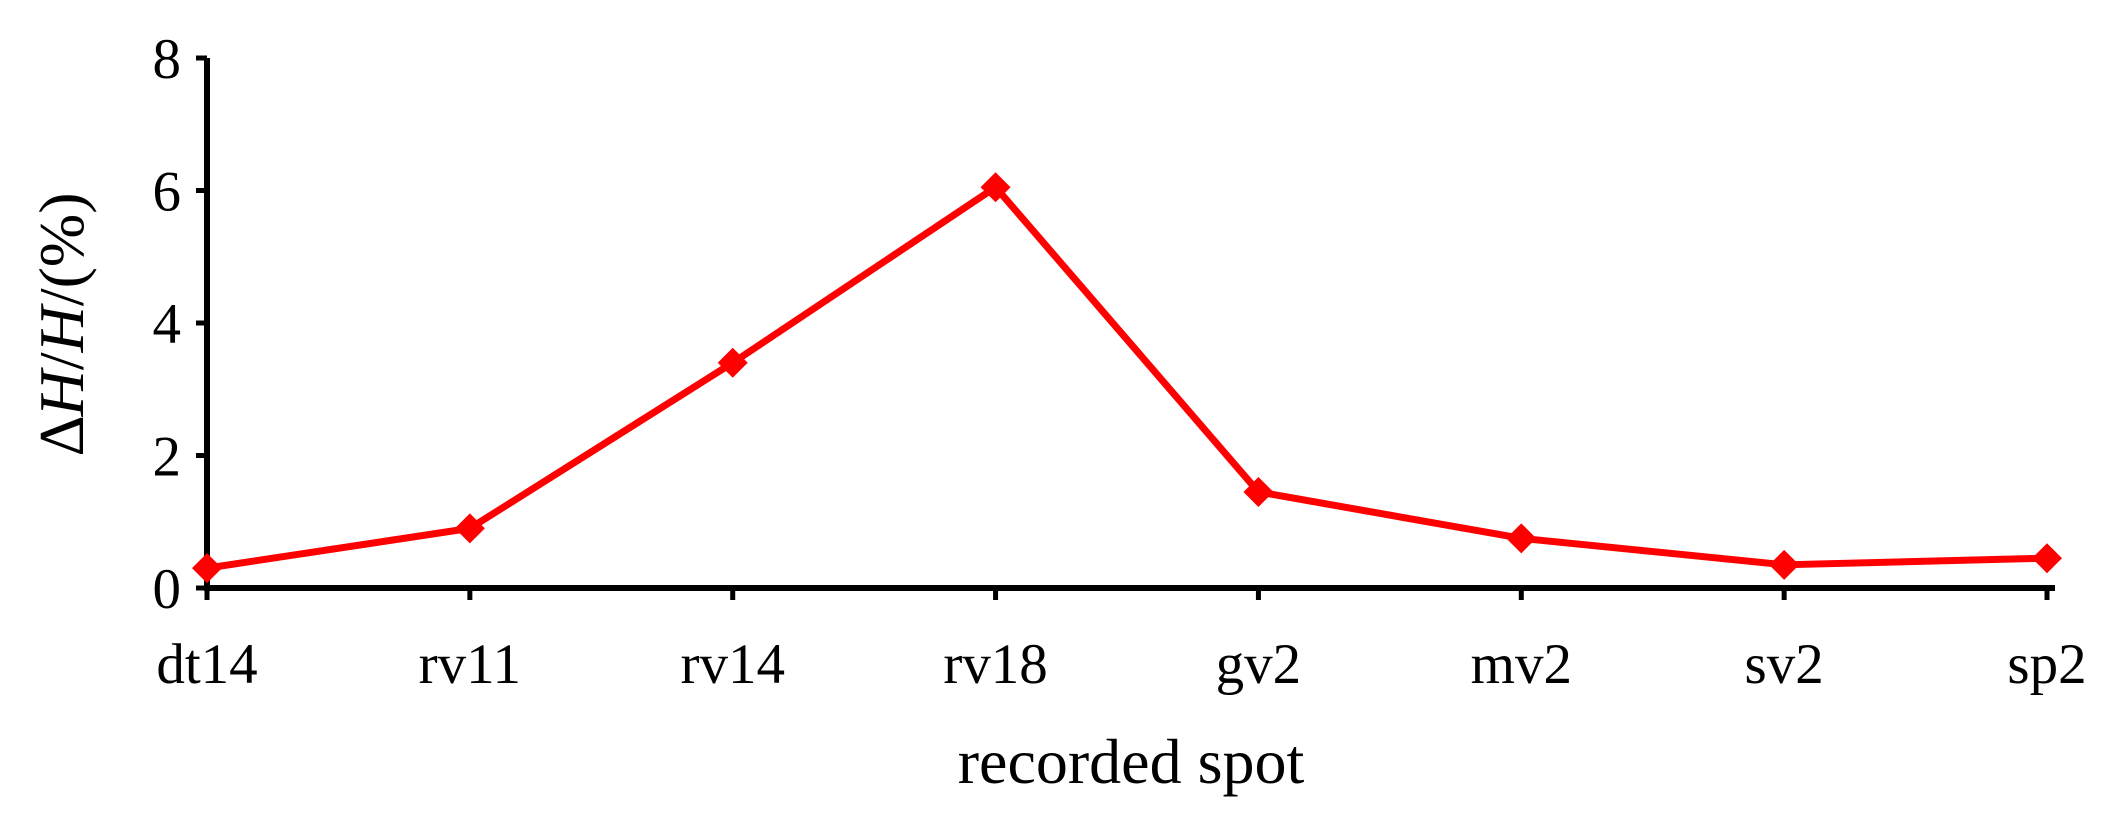 Image resolution: width=2104 pixels, height=834 pixels. Describe the element at coordinates (167, 457) in the screenshot. I see `y-tick-label: 2` at that location.